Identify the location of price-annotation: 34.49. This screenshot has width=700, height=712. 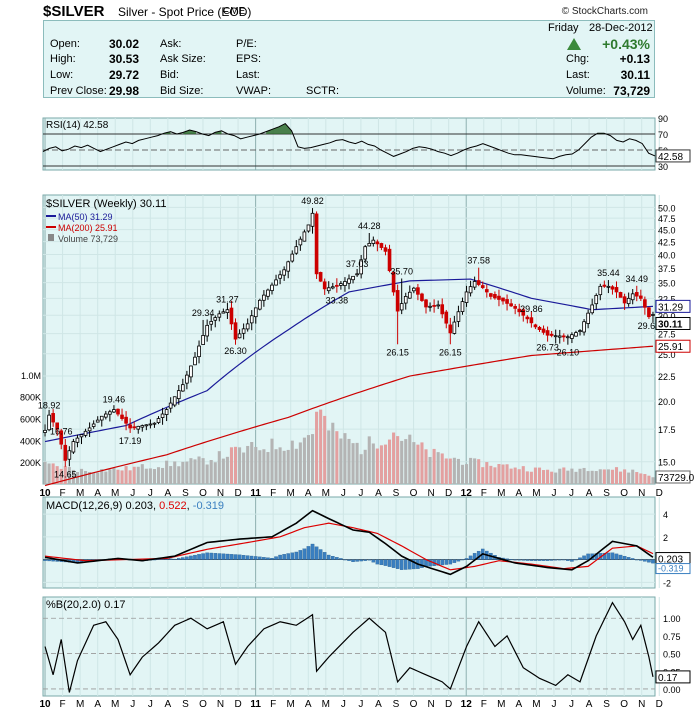
(636, 279).